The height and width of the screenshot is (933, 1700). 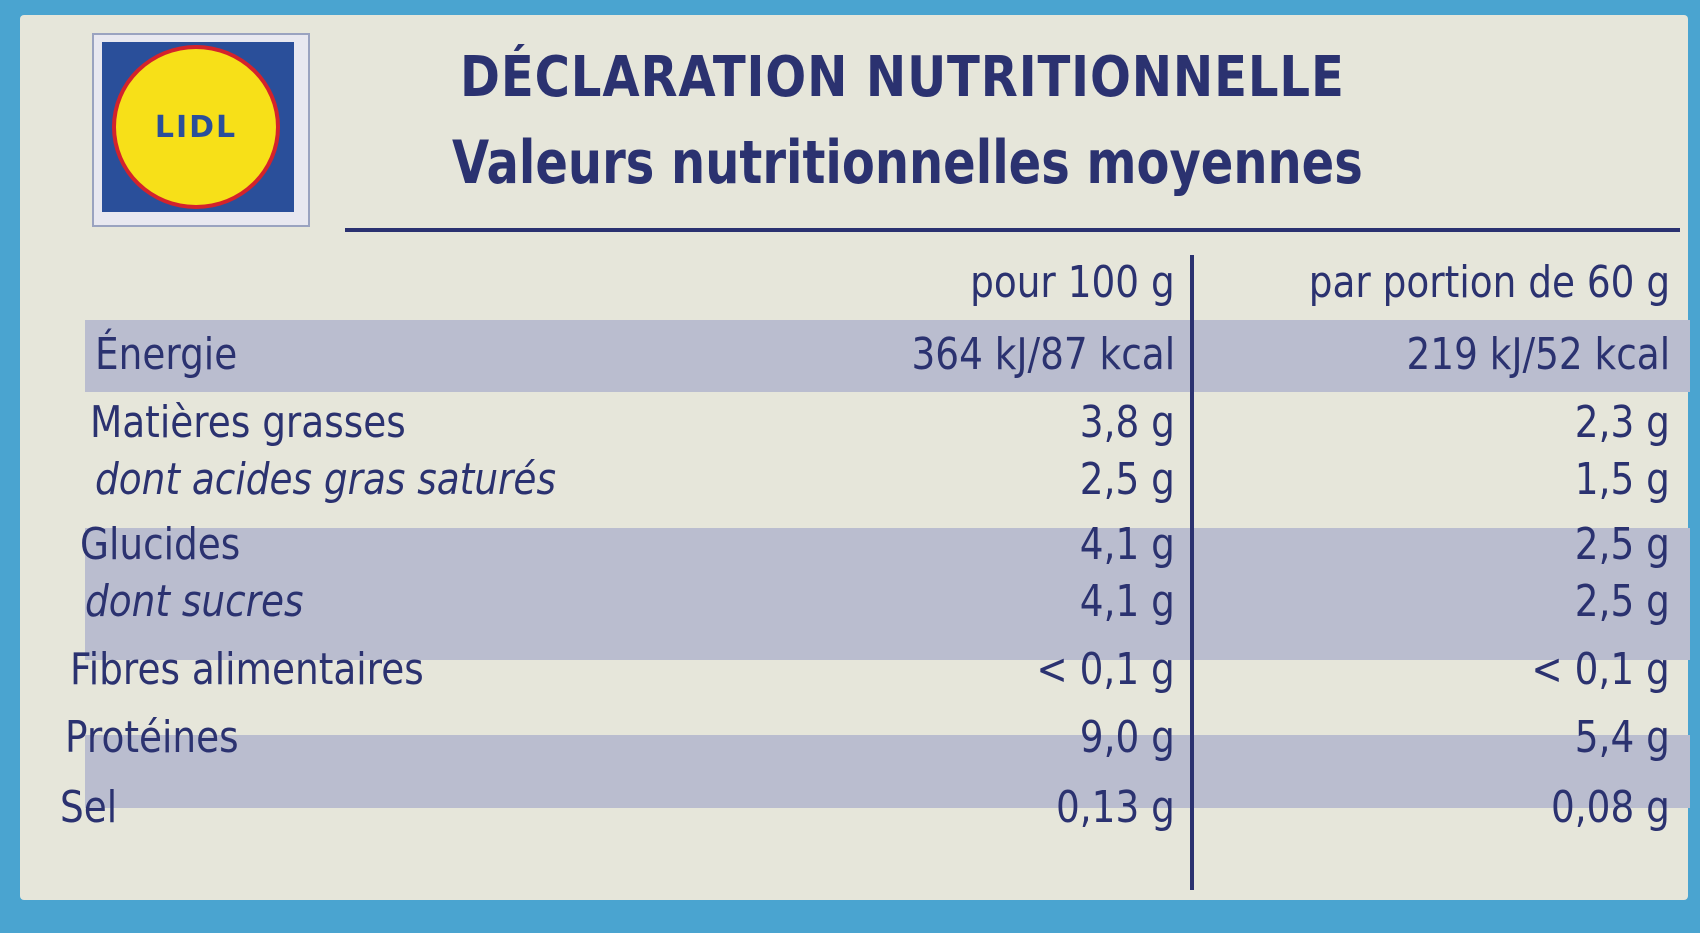 What do you see at coordinates (152, 737) in the screenshot?
I see `nutrient-label: Protéines` at bounding box center [152, 737].